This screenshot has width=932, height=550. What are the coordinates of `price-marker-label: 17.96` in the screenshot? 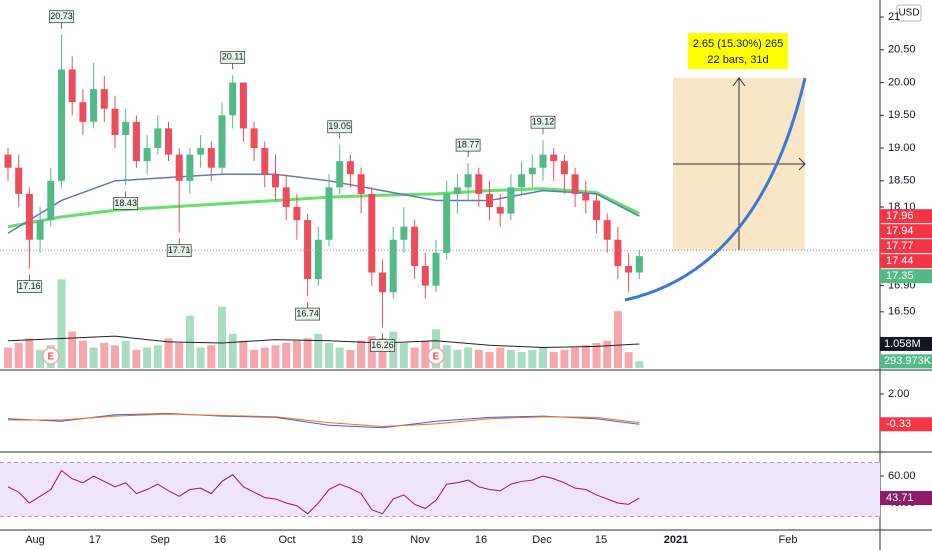 It's located at (900, 216).